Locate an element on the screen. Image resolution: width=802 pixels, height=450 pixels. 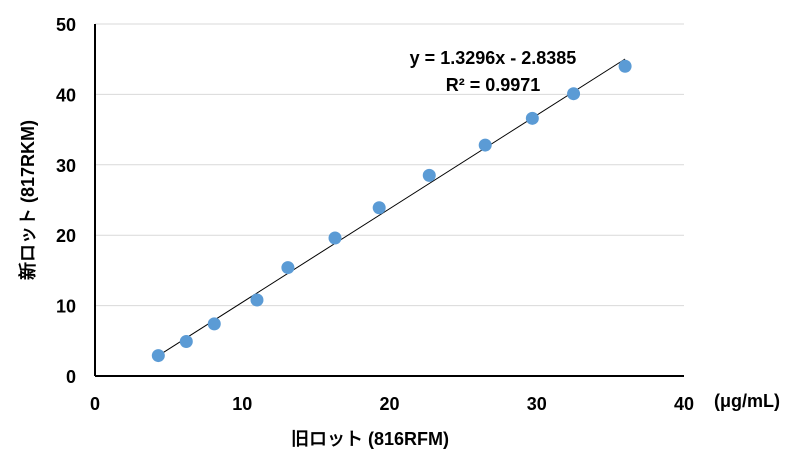
x-tick-label: 30 is located at coordinates (537, 404).